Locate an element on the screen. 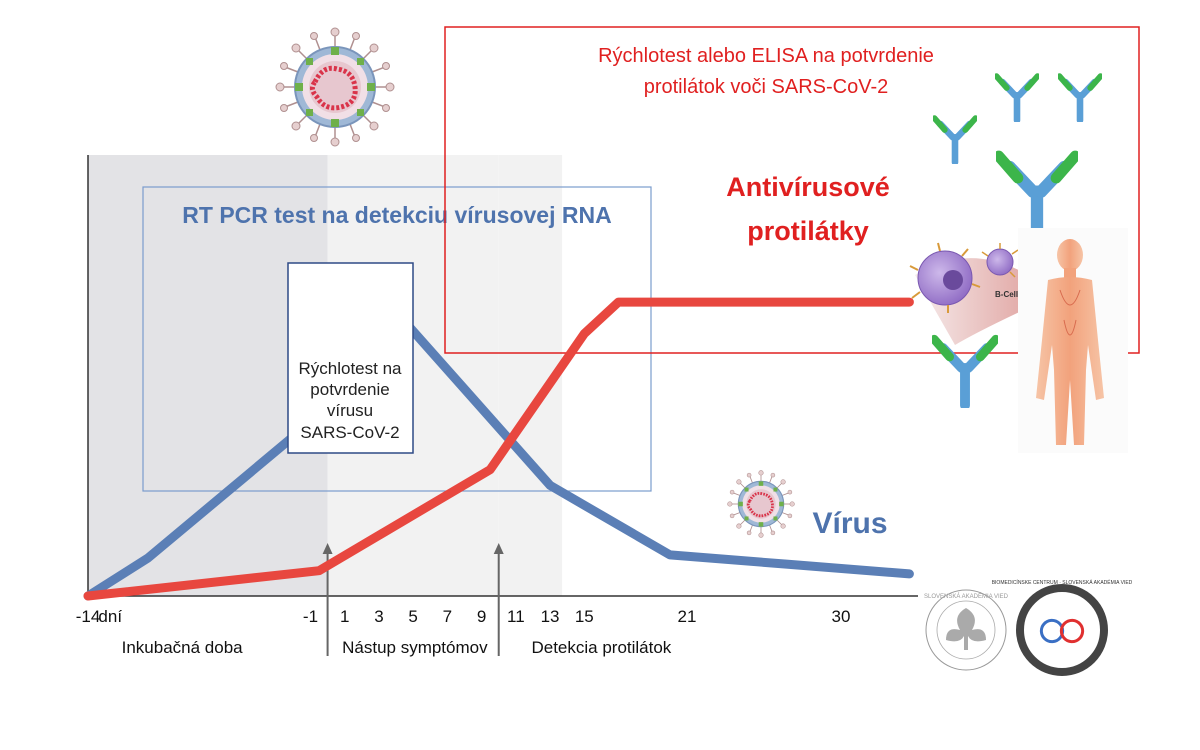 The height and width of the screenshot is (750, 1200). rapid-virus-line2: potvrdenie is located at coordinates (349, 389).